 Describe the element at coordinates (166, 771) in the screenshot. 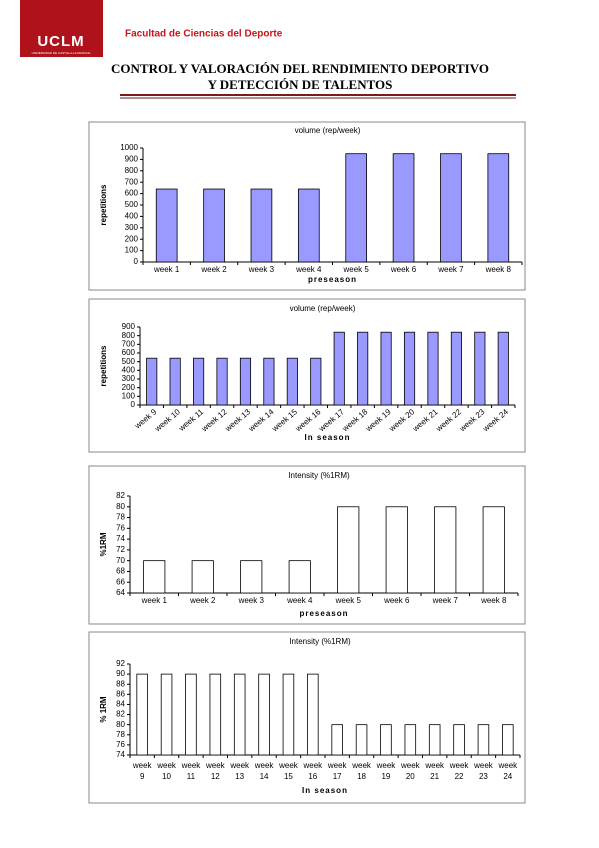

I see `x-tick-label: week 10` at that location.